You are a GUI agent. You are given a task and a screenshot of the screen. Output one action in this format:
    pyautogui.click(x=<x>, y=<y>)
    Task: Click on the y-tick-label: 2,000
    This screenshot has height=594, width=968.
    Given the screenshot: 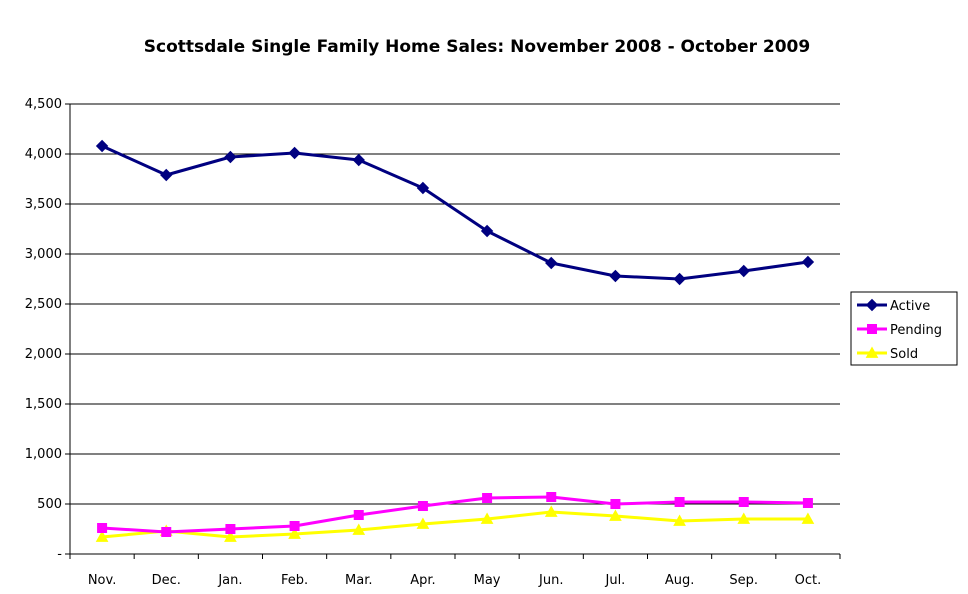 What is the action you would take?
    pyautogui.click(x=43, y=354)
    